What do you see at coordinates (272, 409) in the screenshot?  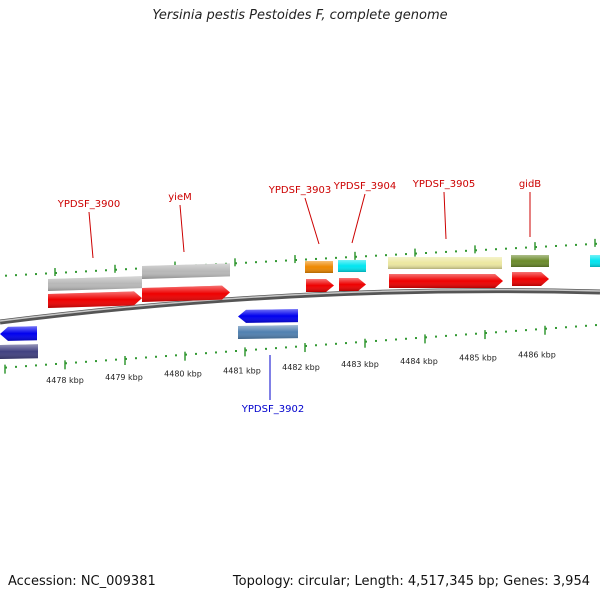 I see `gene-label-6: YPDSF_3902` at bounding box center [272, 409].